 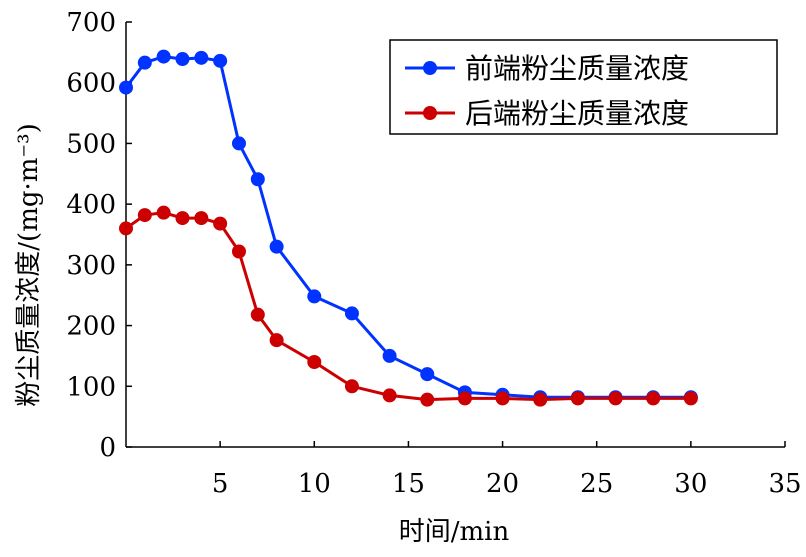 I want to click on x-tick-label: 30, so click(x=690, y=484).